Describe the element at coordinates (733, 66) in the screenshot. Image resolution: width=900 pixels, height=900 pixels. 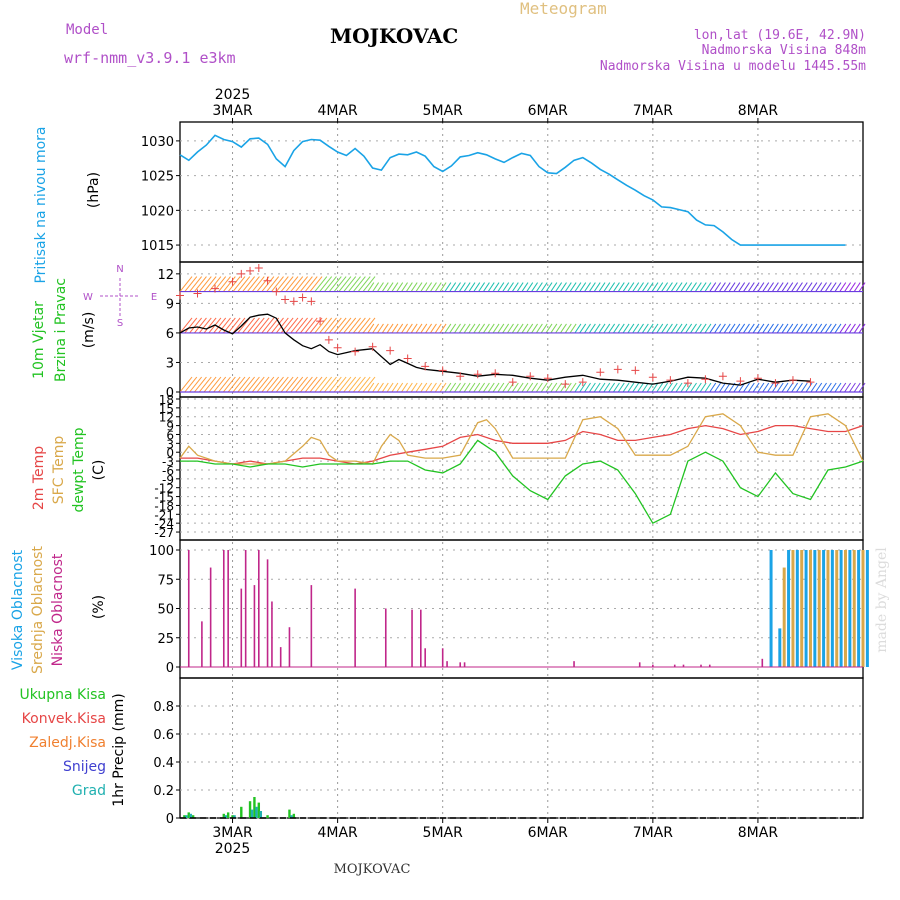
I see `model-altitude-label: Nadmorska Visina u modelu 1445.55m` at that location.